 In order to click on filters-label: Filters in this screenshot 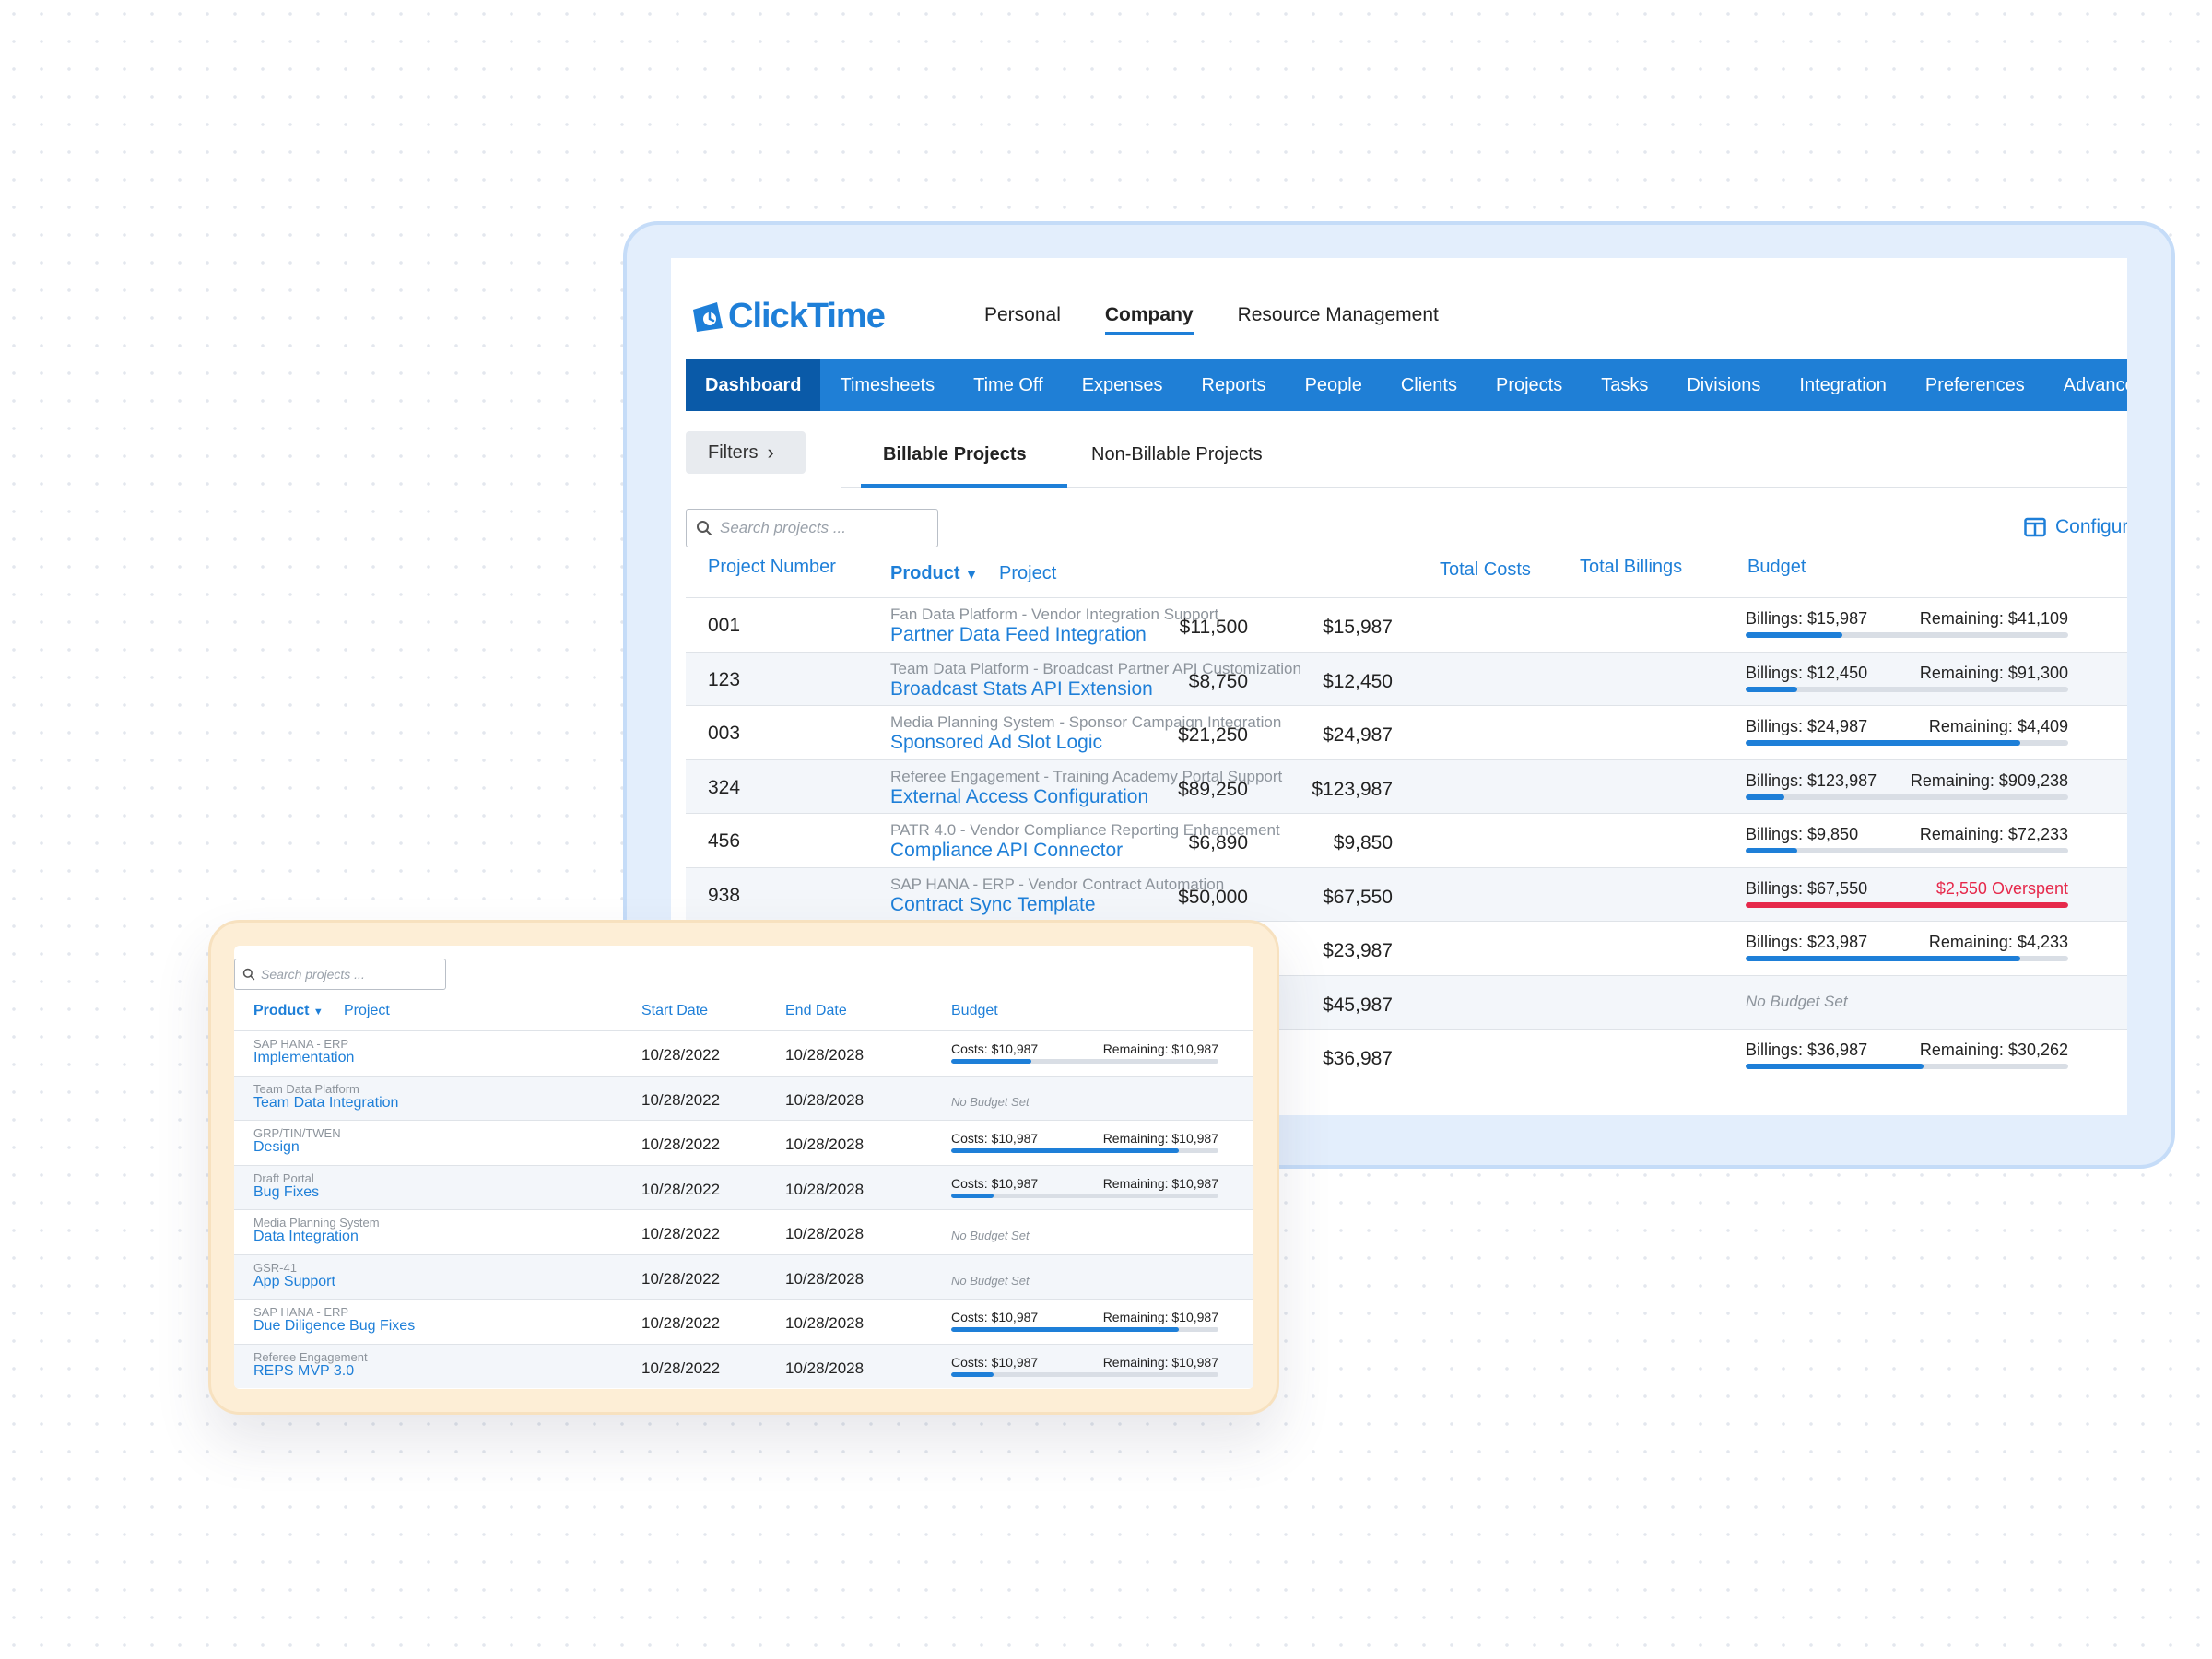, I will do `click(733, 452)`.